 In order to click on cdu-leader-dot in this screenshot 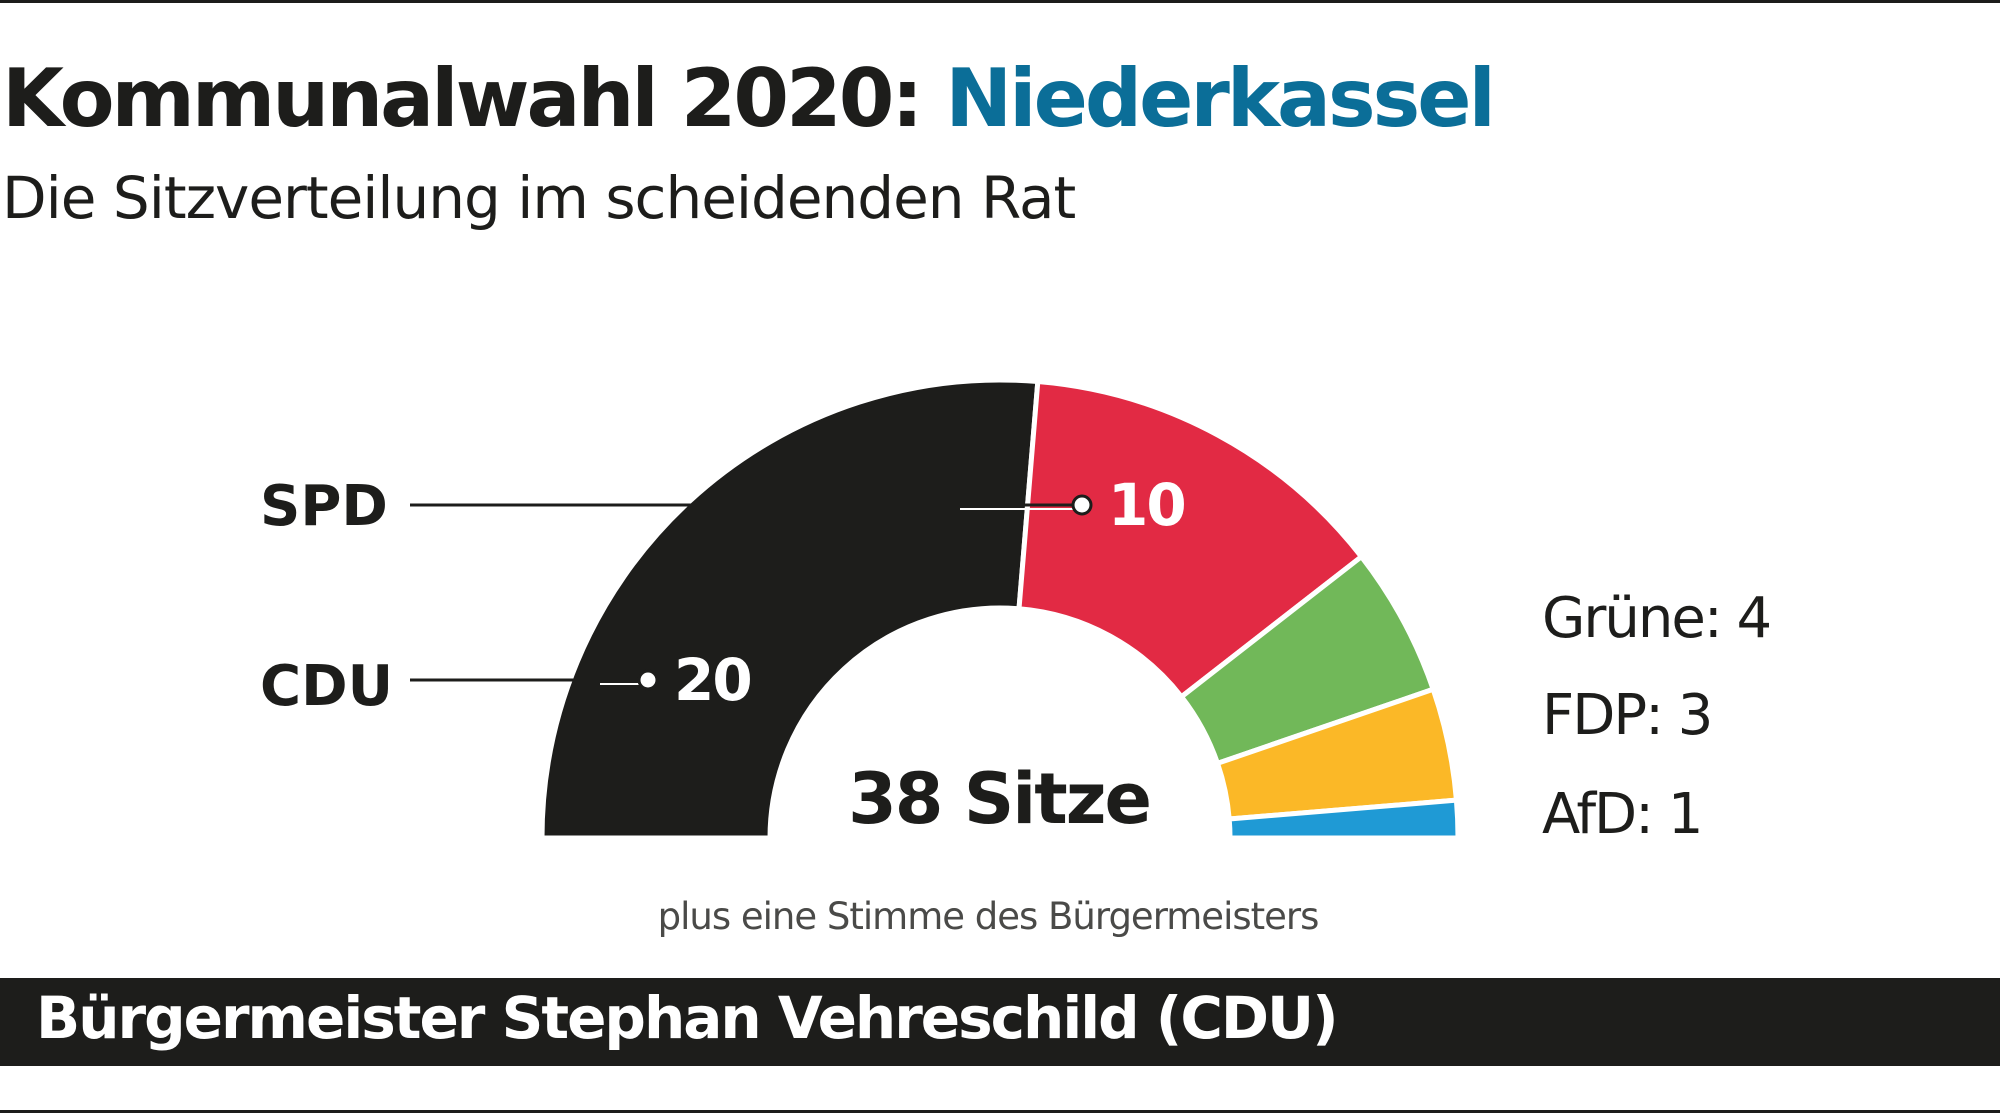, I will do `click(648, 680)`.